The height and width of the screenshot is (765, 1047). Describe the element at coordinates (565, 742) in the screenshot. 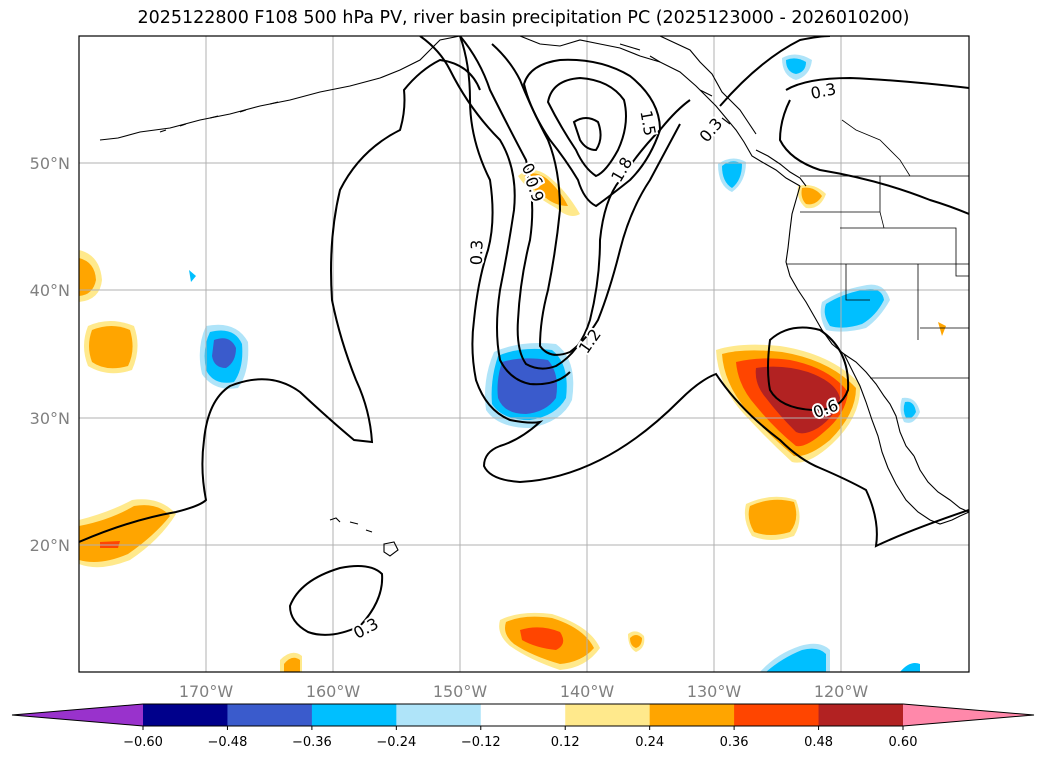

I see `colorbar-tick-label: 0.12` at that location.